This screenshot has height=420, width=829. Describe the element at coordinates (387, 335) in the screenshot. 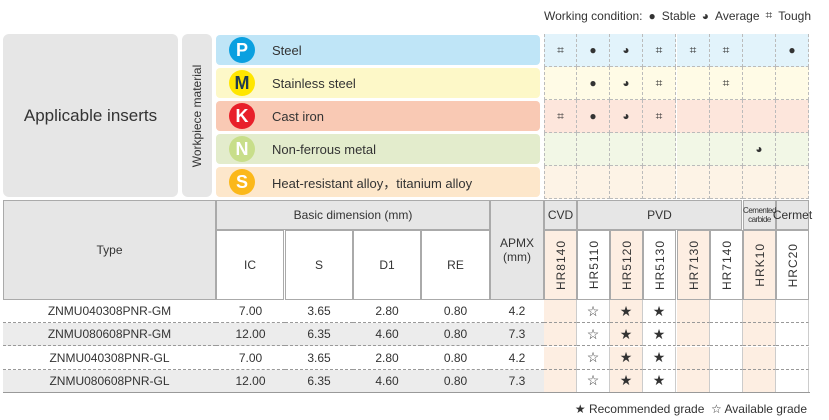

I see `d1-cell: 4.60` at that location.